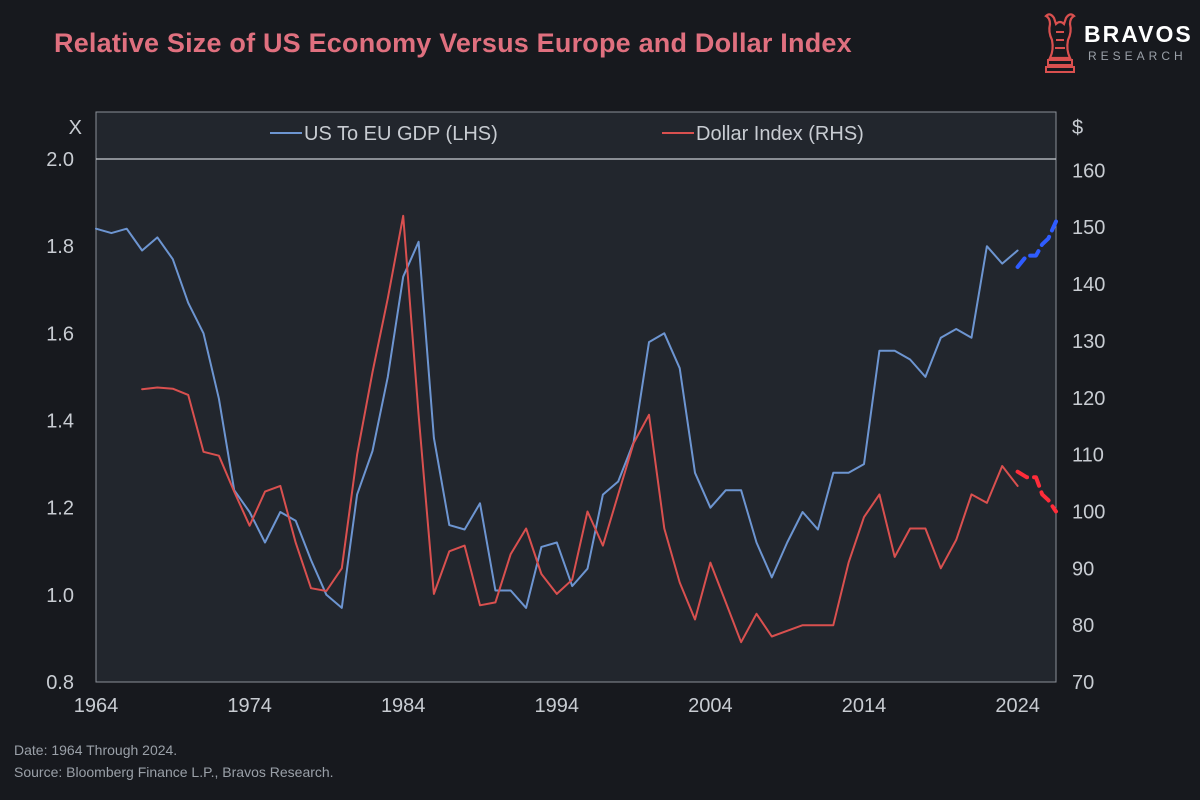 The height and width of the screenshot is (800, 1200). I want to click on right-y-tick: 90, so click(1083, 569).